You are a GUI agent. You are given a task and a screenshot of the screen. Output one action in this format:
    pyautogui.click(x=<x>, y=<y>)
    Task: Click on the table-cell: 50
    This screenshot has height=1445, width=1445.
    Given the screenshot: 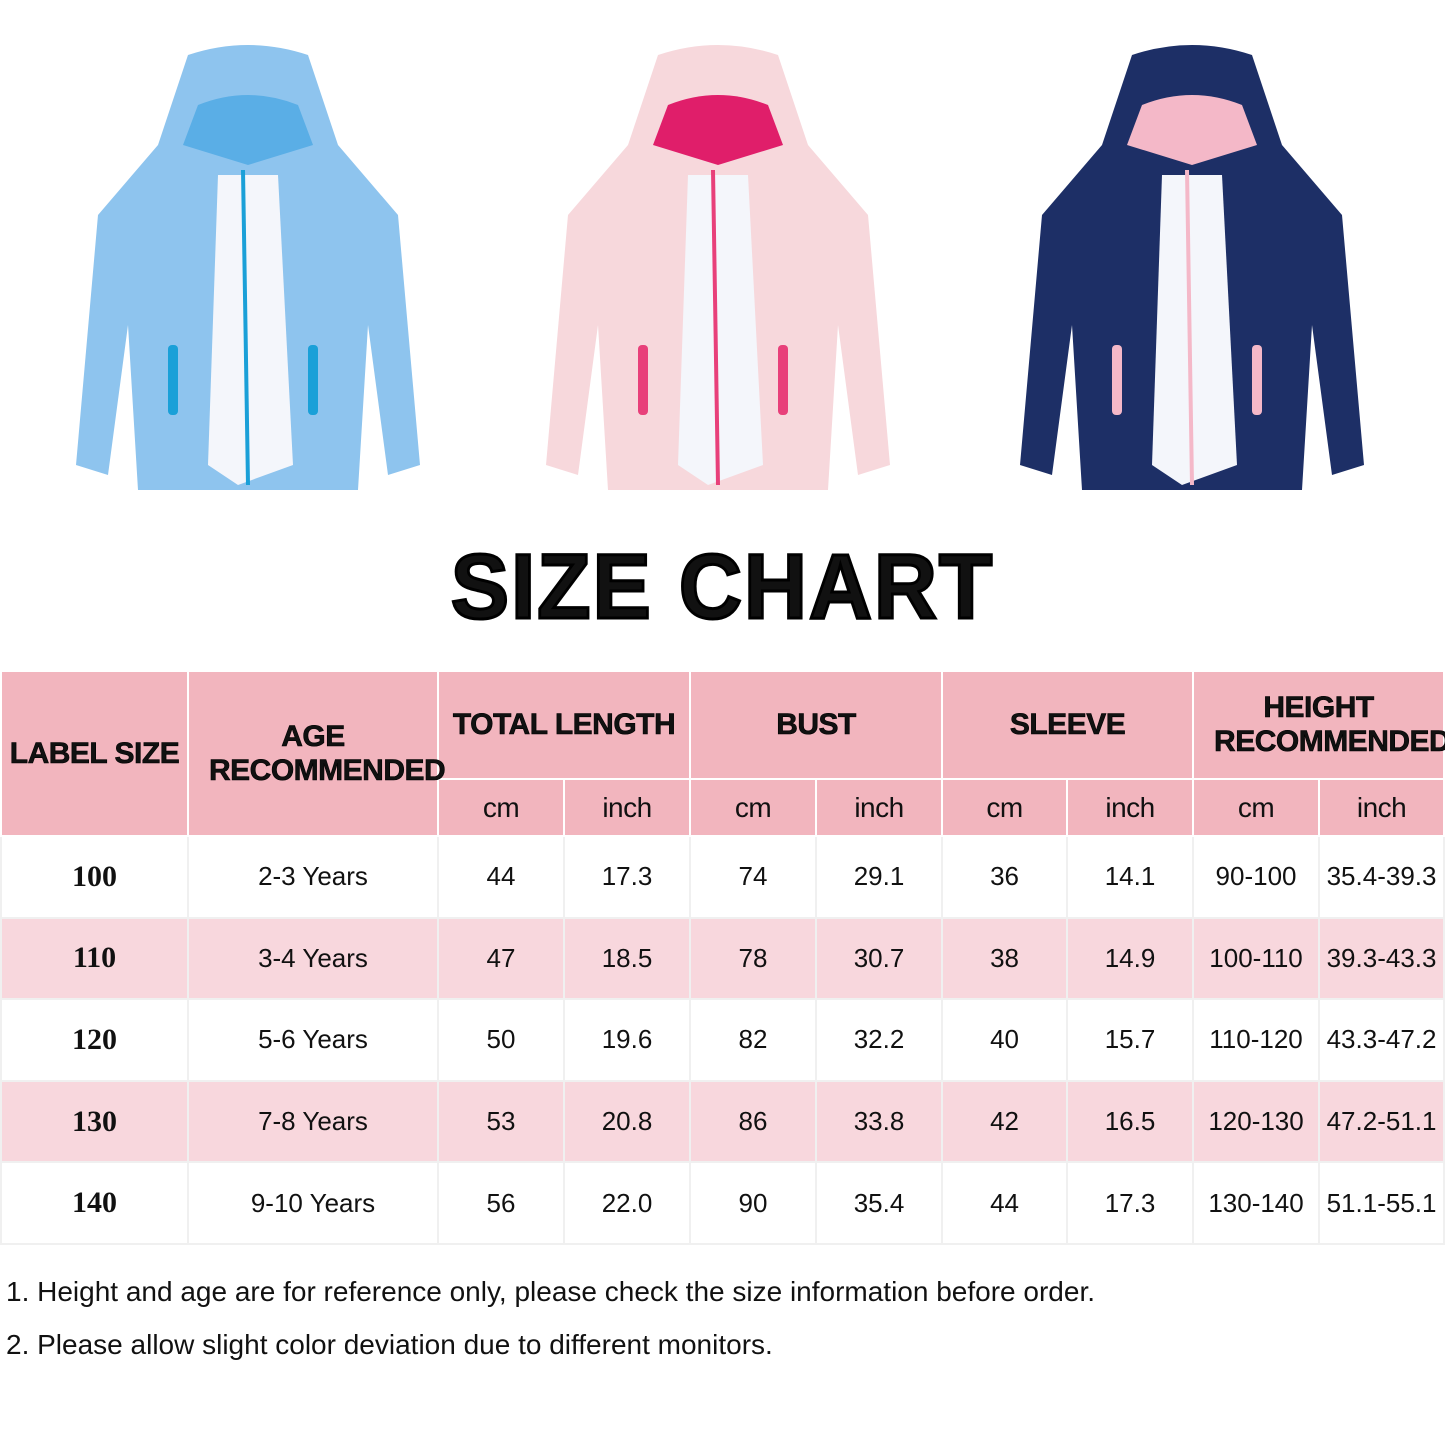 What is the action you would take?
    pyautogui.click(x=501, y=1040)
    